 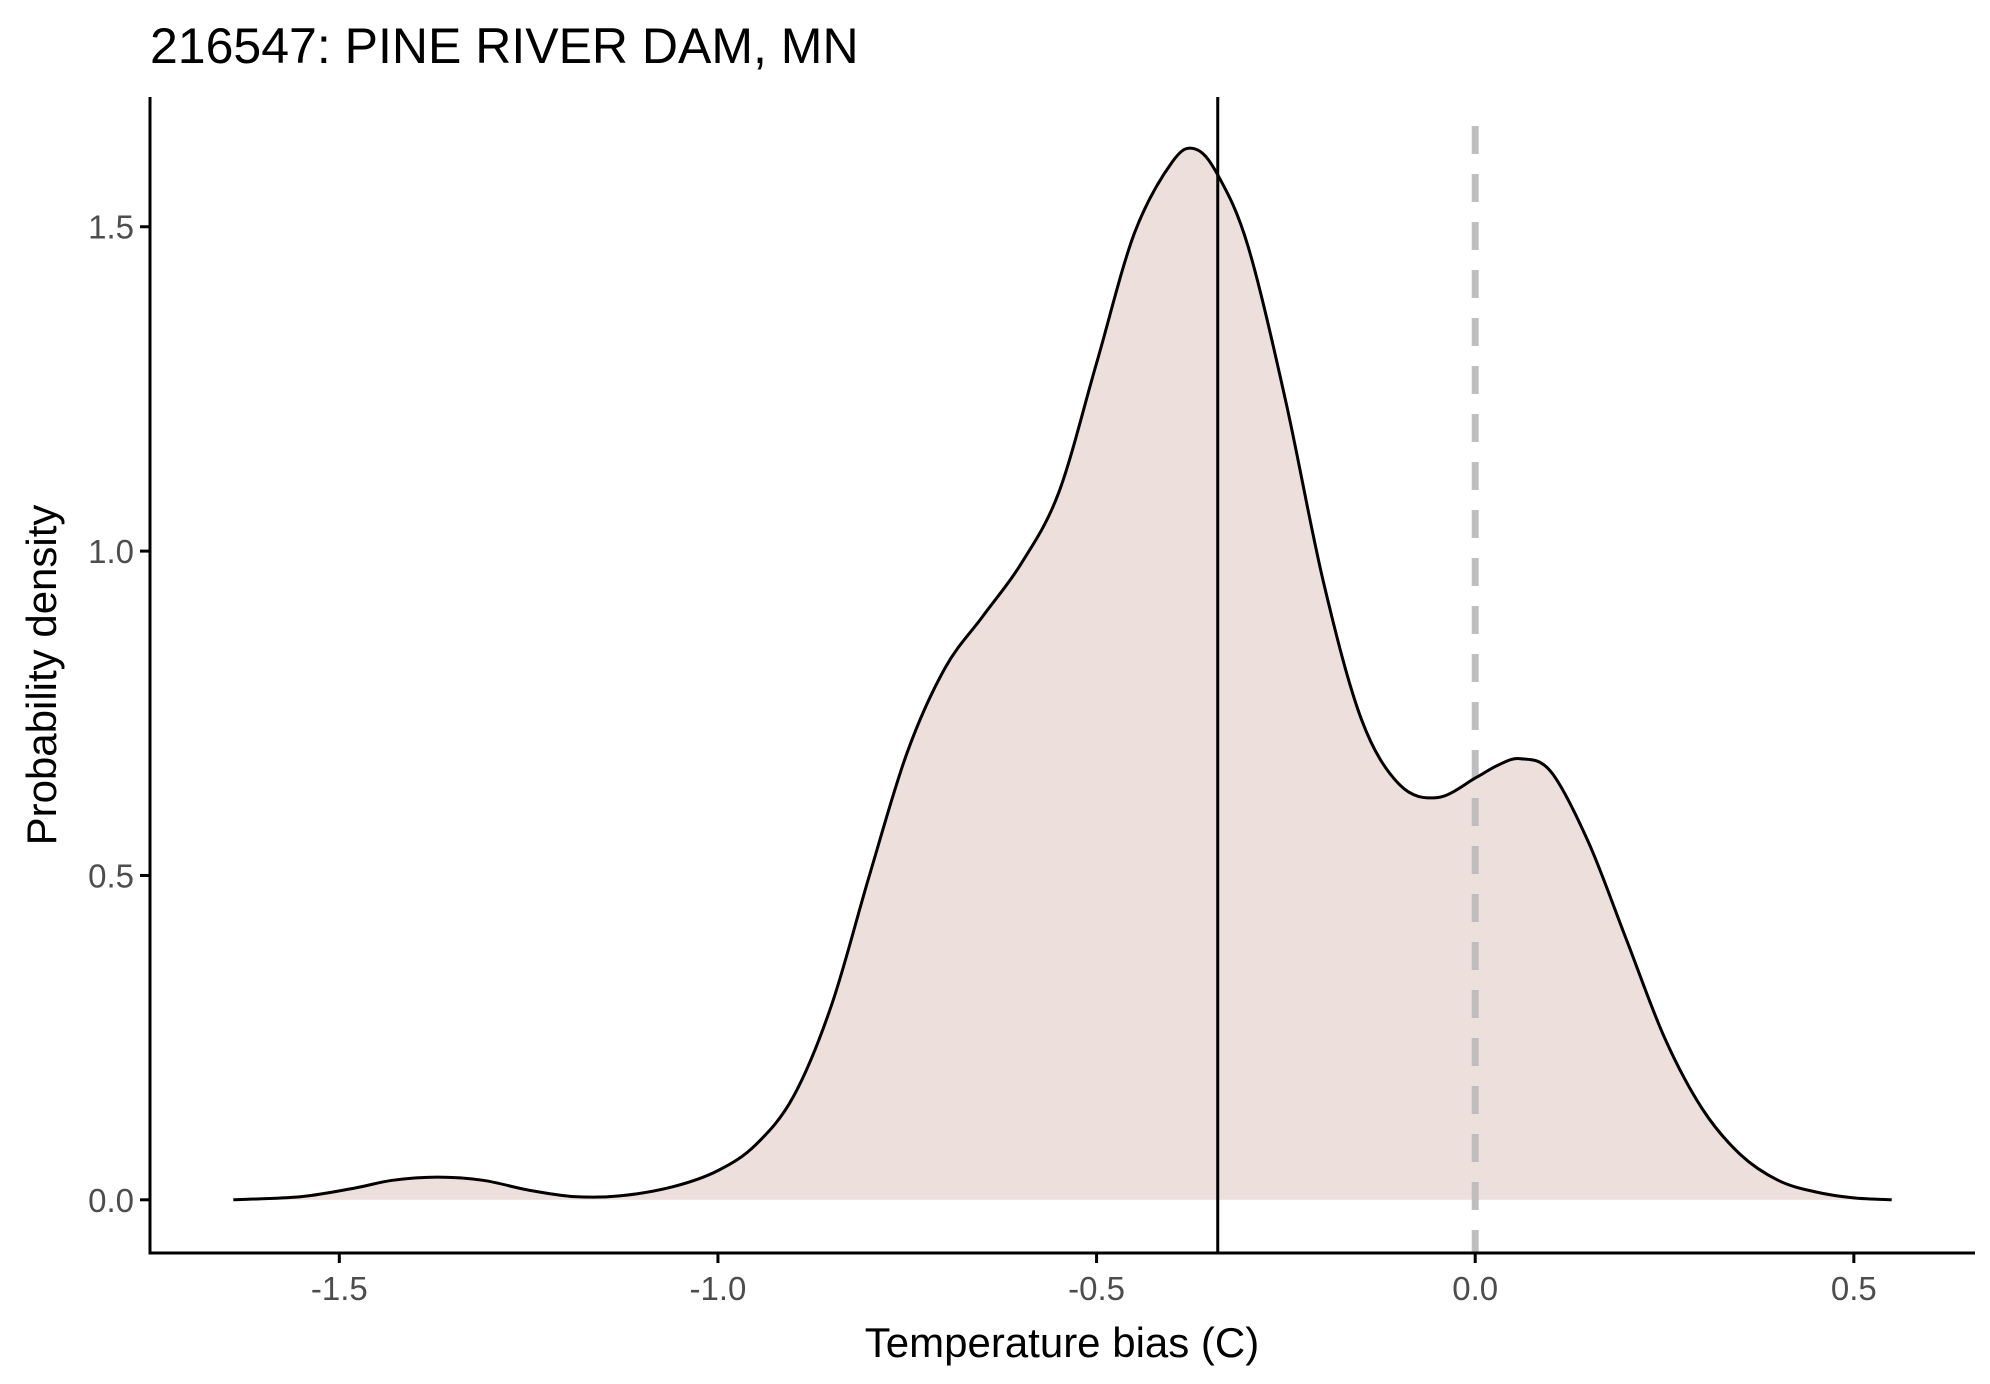 What do you see at coordinates (1475, 1288) in the screenshot?
I see `x-tick-label: 0.0` at bounding box center [1475, 1288].